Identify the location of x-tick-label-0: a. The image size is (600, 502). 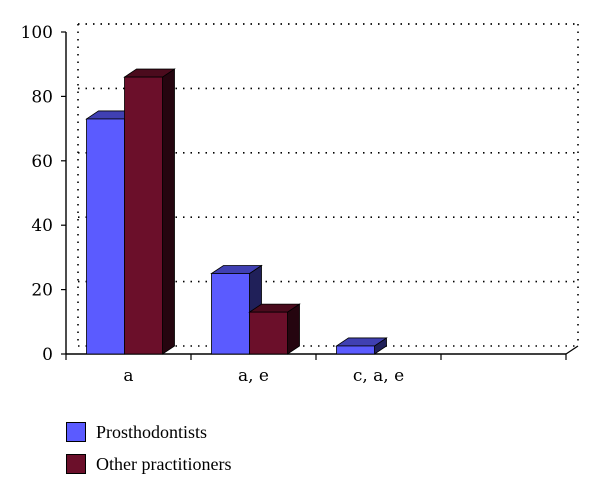
(128, 376).